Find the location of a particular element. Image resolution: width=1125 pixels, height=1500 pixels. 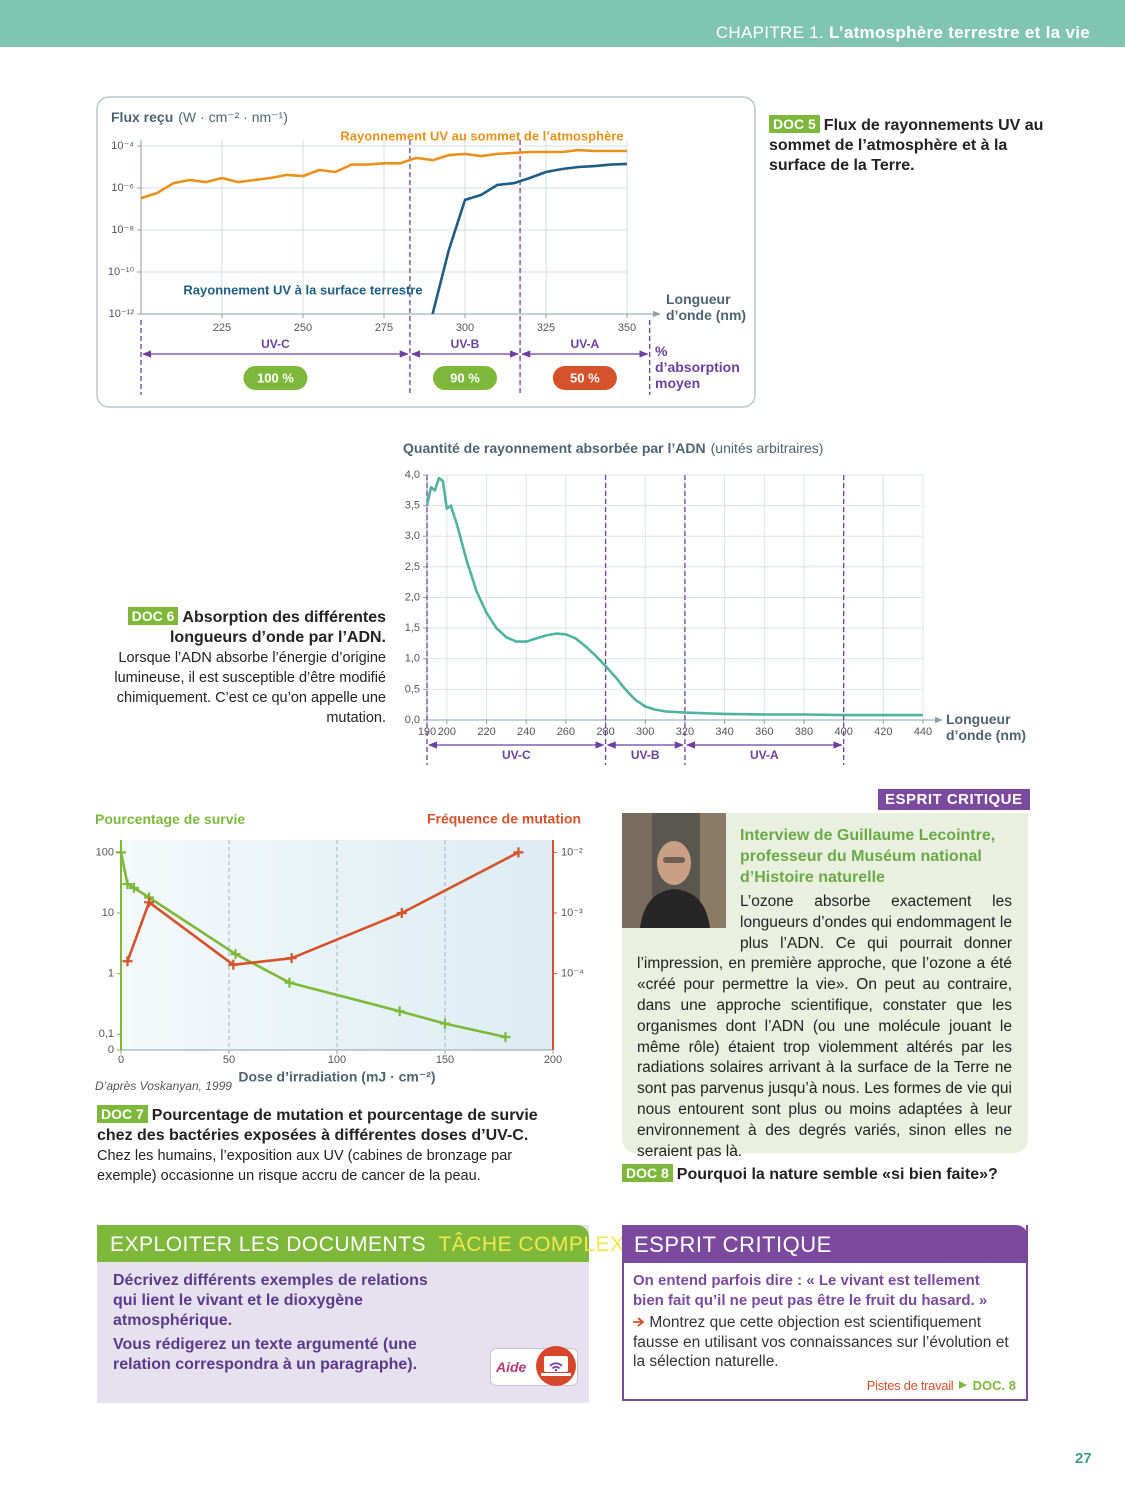

x-tick-label: 325 is located at coordinates (546, 328).